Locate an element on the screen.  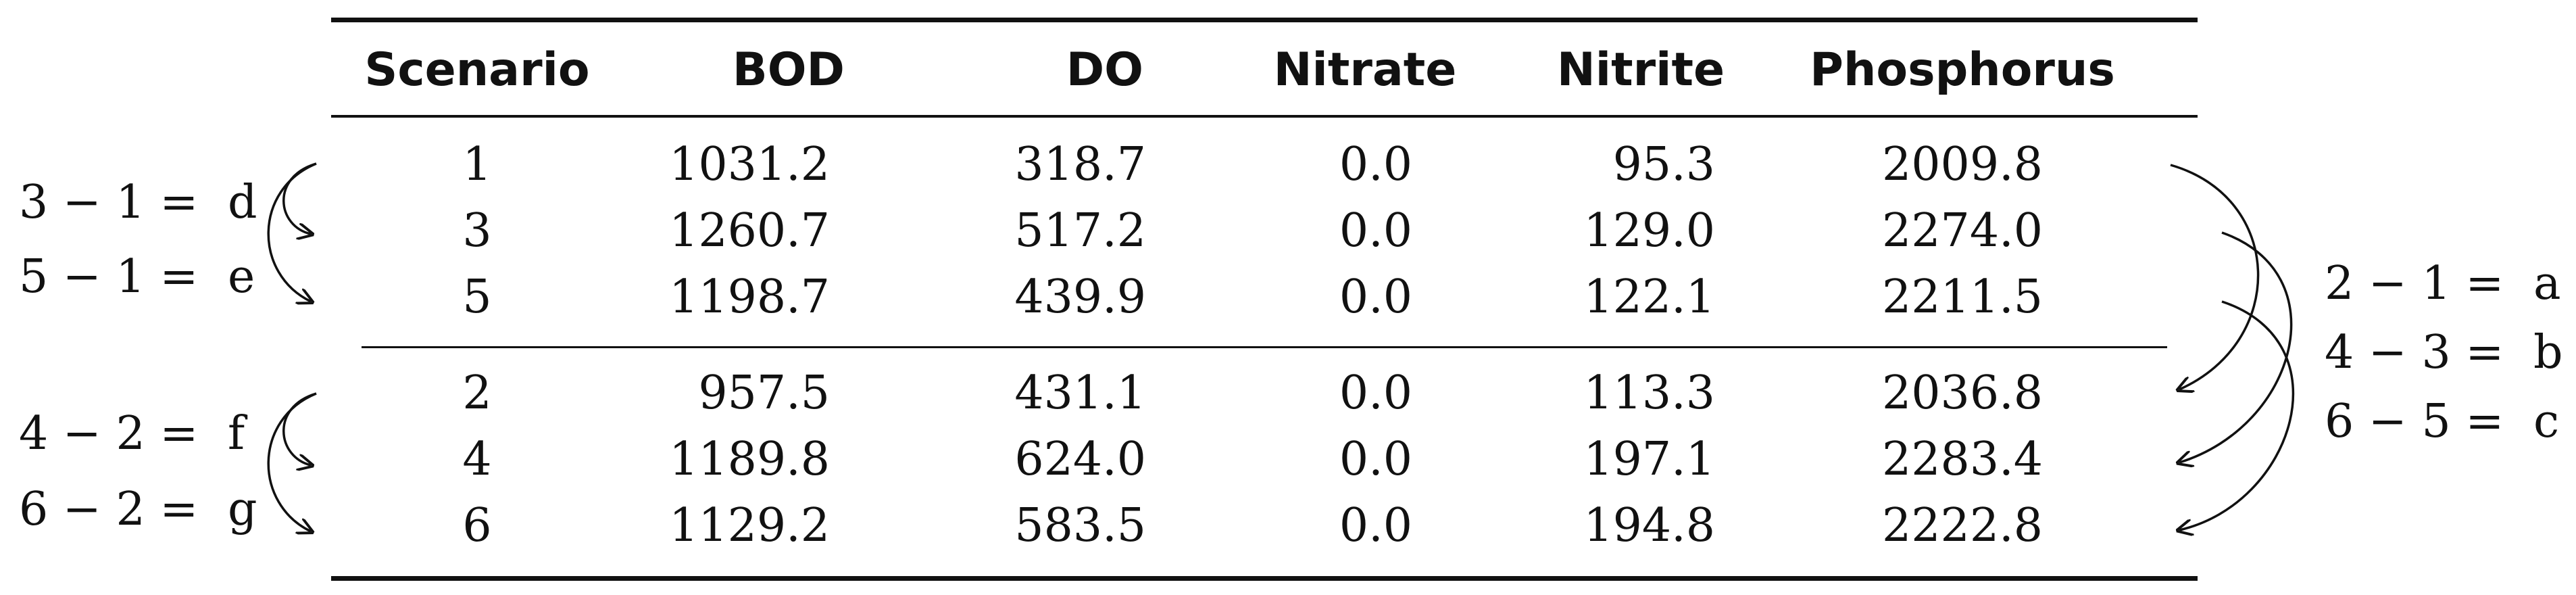
cell-phosphorus: 2222.8 is located at coordinates (1963, 525).